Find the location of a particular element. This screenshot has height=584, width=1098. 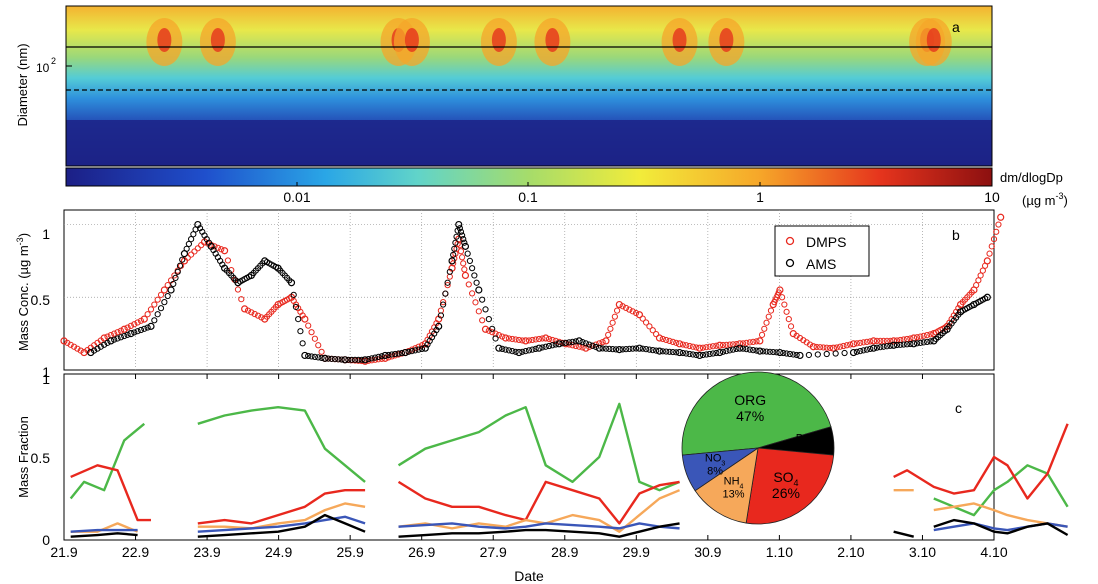

colorbar: 0.01 0.1 1 10 dm/dlogDp (µg m-3) is located at coordinates (566, 187).